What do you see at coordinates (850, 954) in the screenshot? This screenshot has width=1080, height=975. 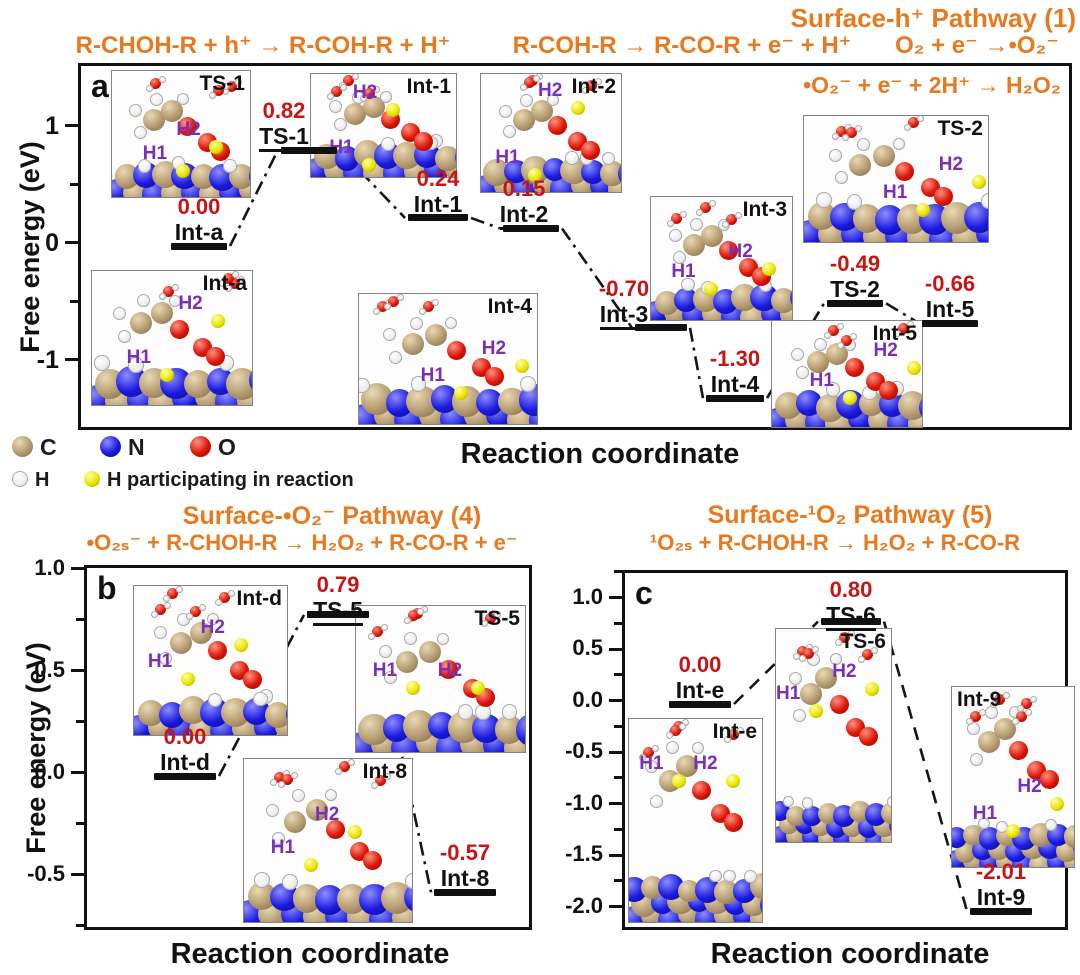 I see `x-axis-title: Reaction coordinate` at bounding box center [850, 954].